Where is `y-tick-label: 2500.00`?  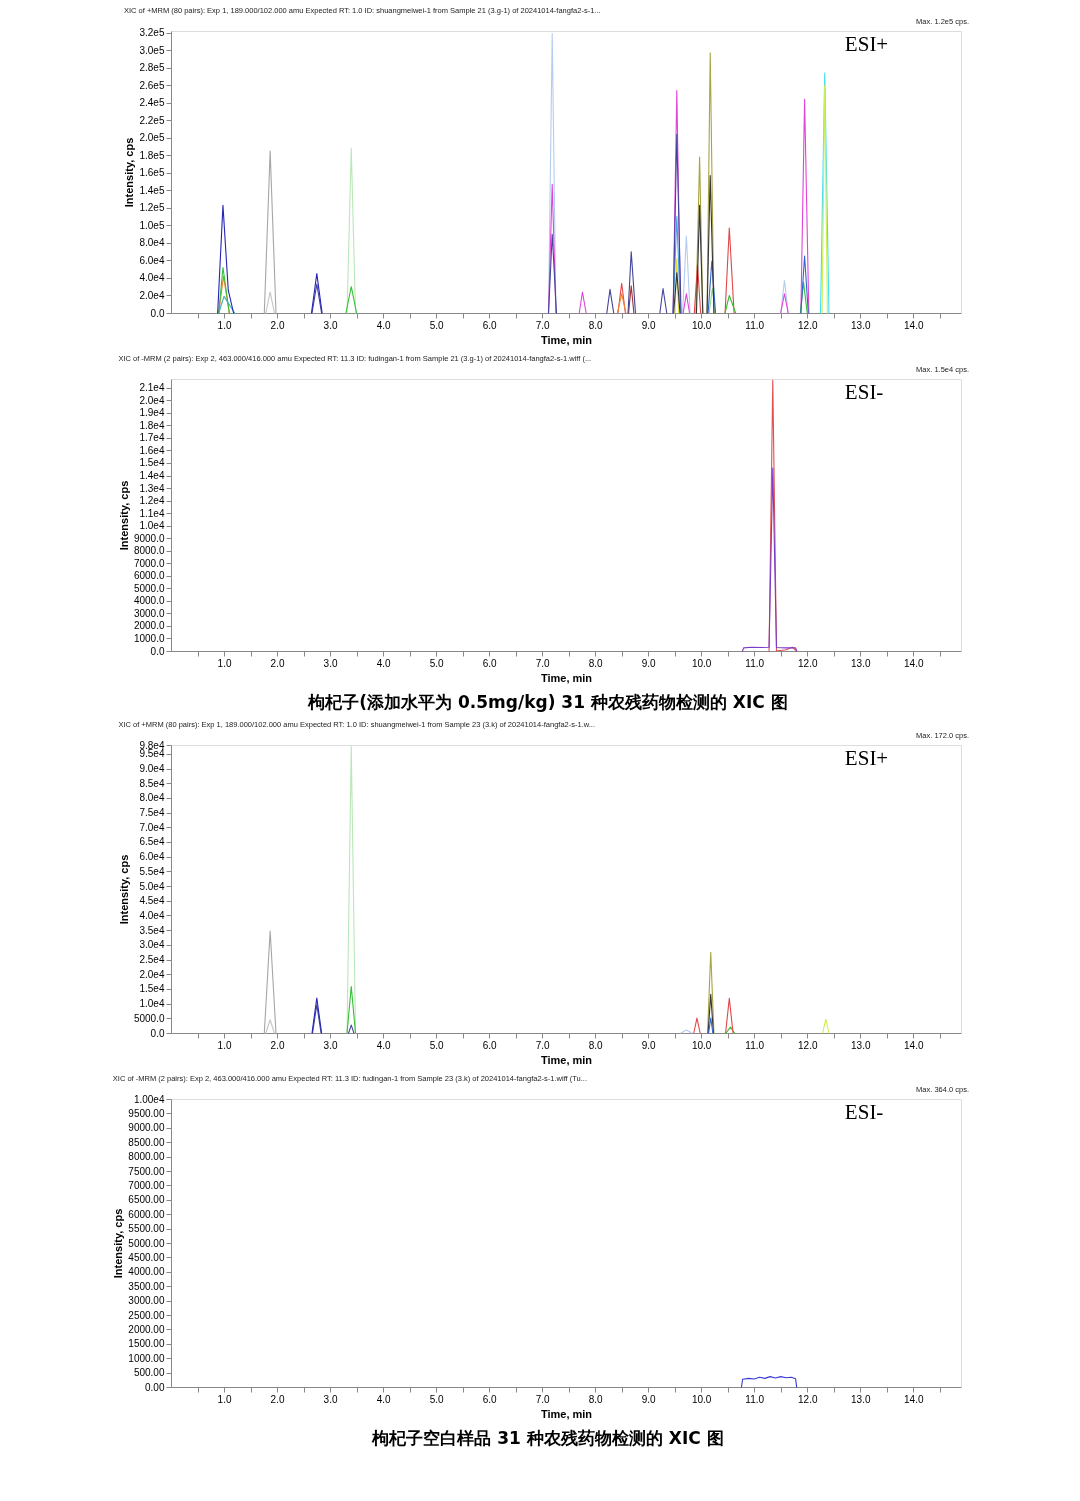
y-tick-label: 2500.00 is located at coordinates (146, 1315).